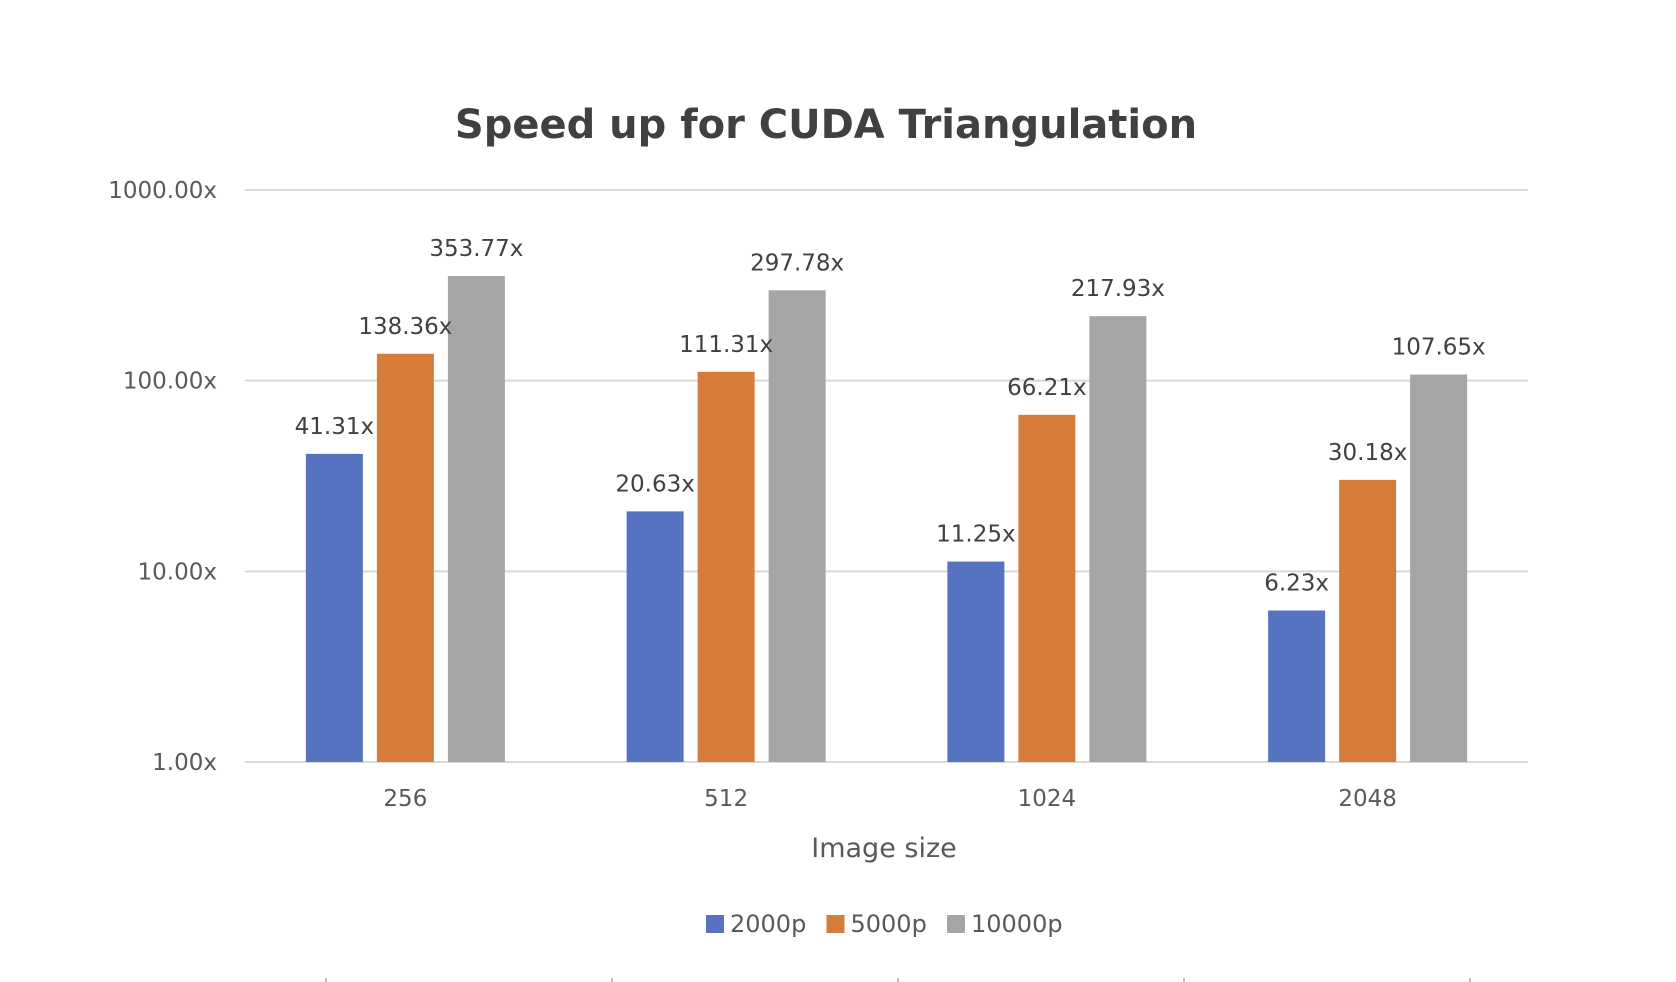 Image resolution: width=1676 pixels, height=982 pixels. What do you see at coordinates (184, 763) in the screenshot?
I see `y-tick-label: 1.00x` at bounding box center [184, 763].